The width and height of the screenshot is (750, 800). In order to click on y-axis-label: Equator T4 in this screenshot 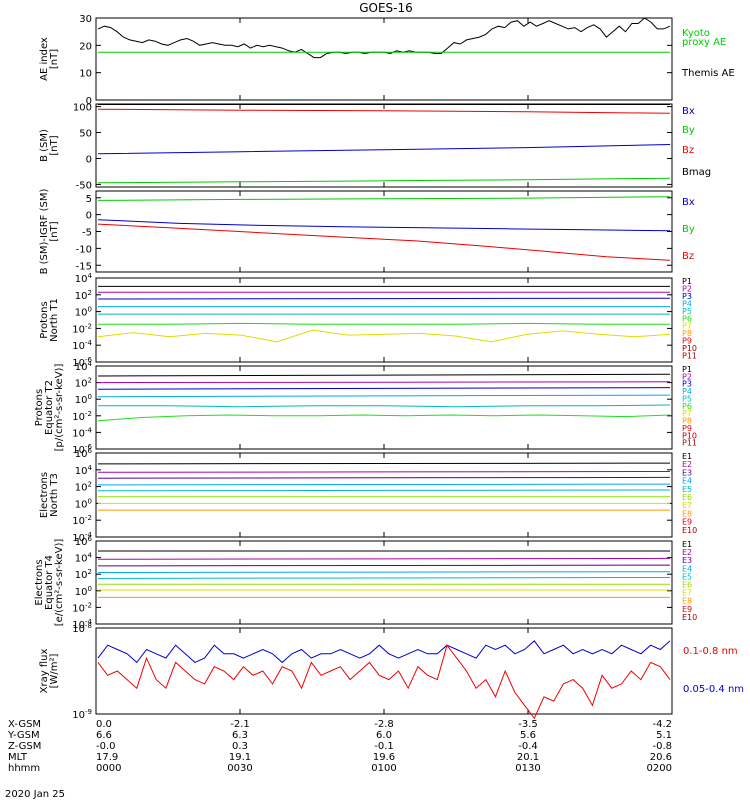, I will do `click(49, 582)`.